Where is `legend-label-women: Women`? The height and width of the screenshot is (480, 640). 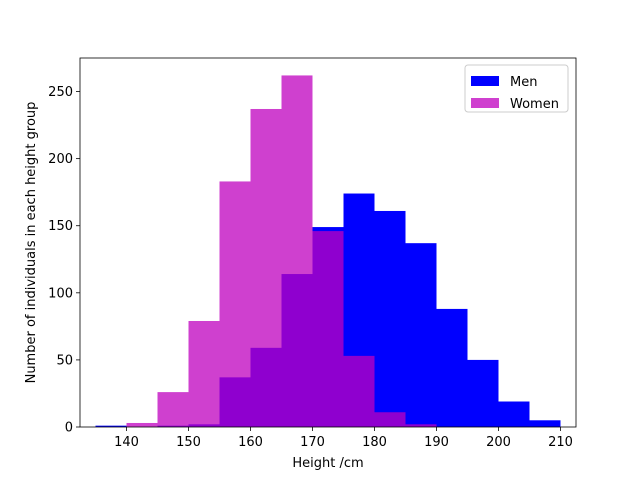 legend-label-women: Women is located at coordinates (534, 104).